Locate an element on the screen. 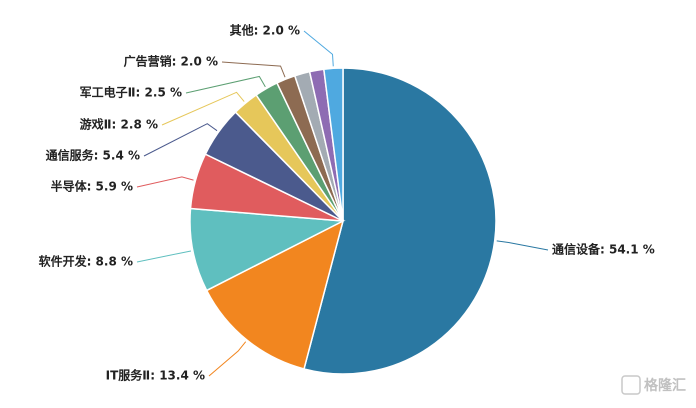 The width and height of the screenshot is (696, 408). watermark-icon is located at coordinates (631, 385).